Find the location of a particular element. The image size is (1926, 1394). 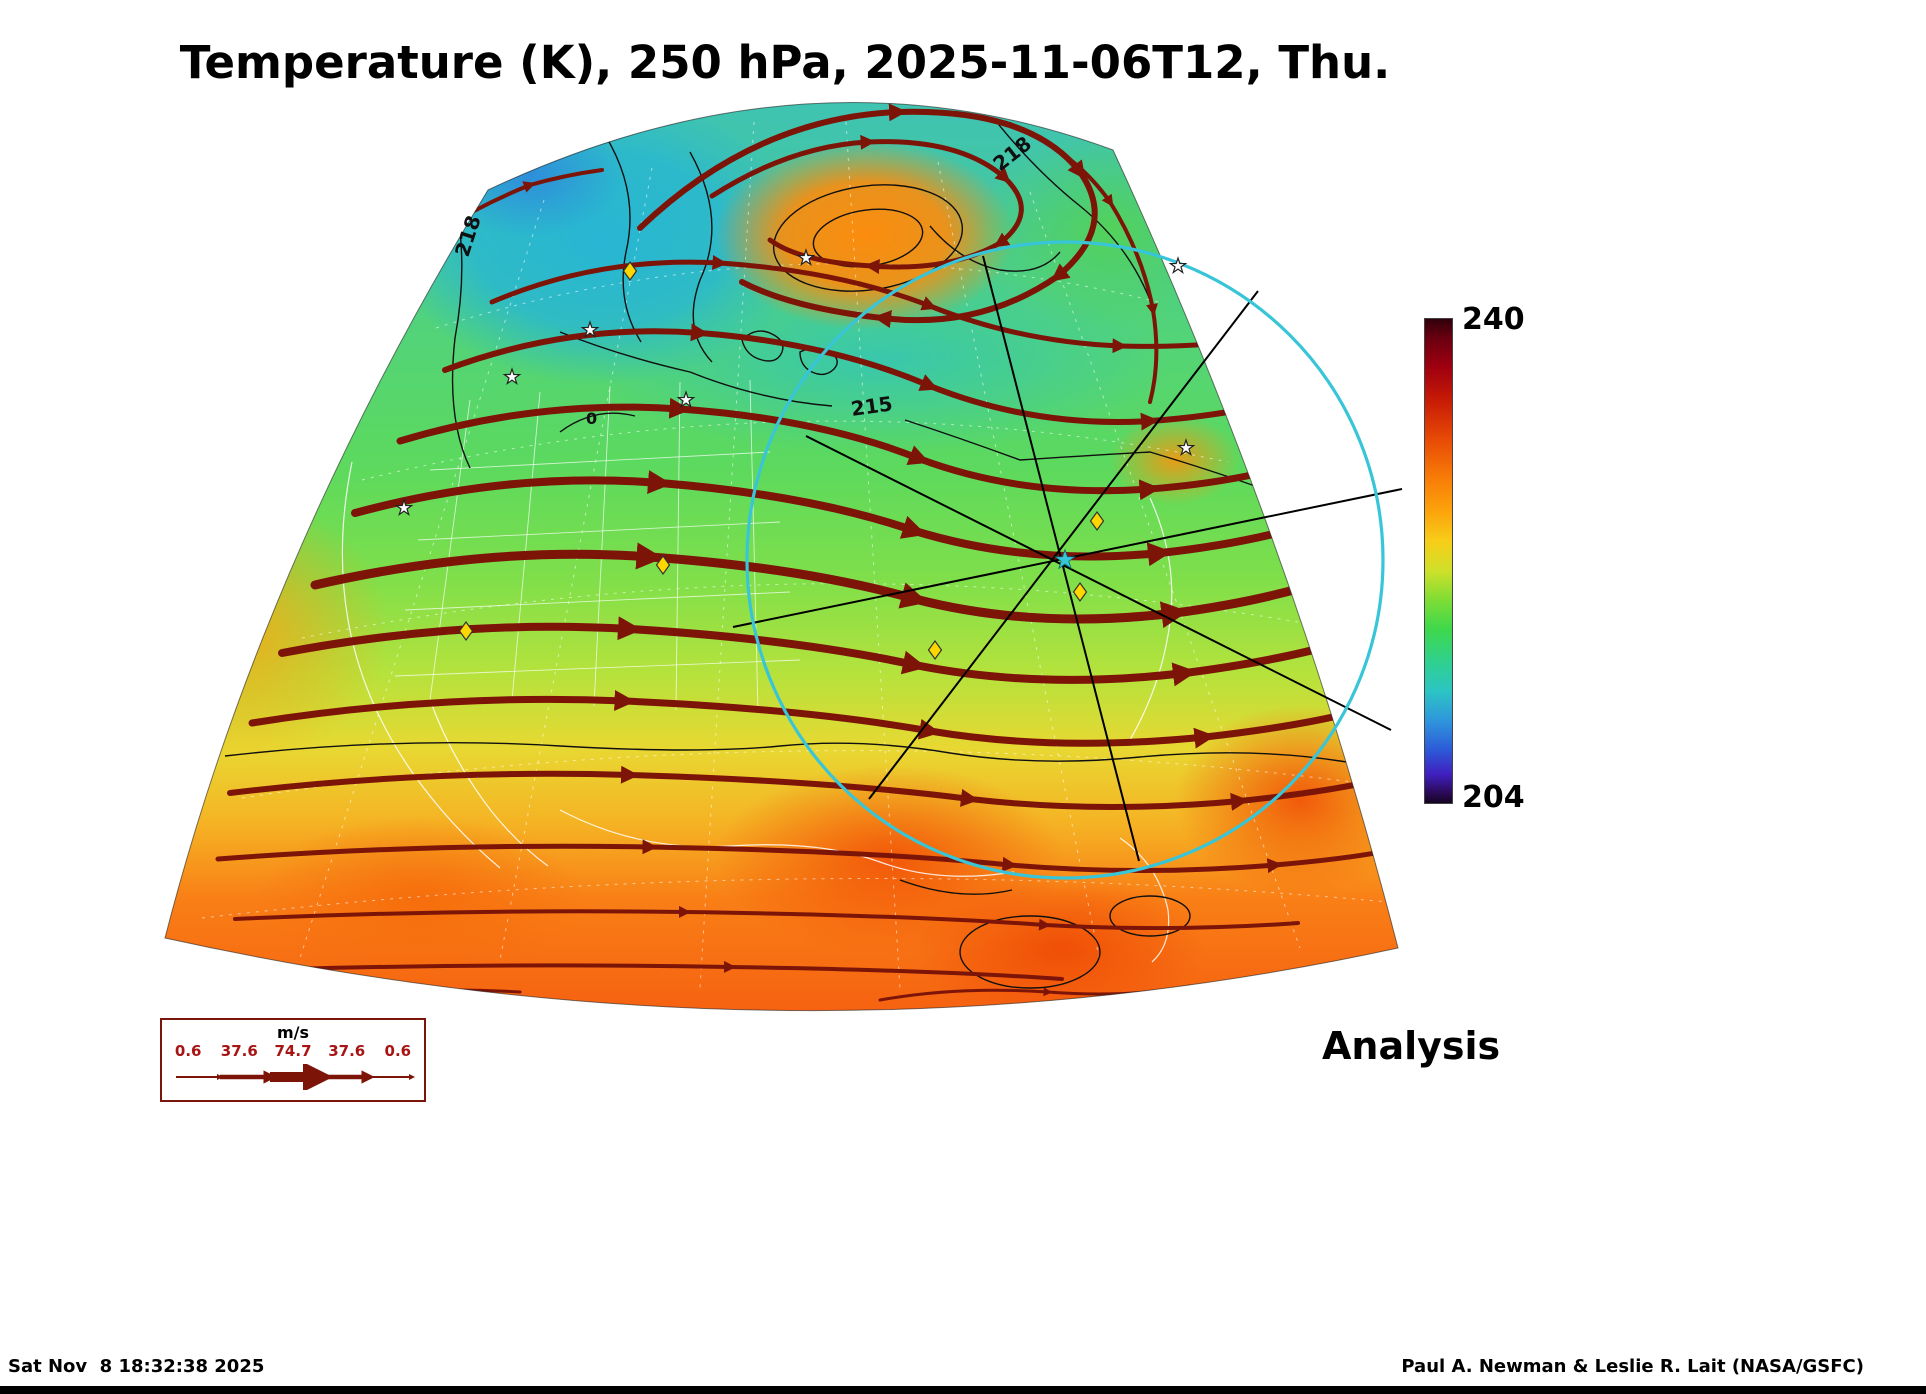

colorbar is located at coordinates (1438, 561).